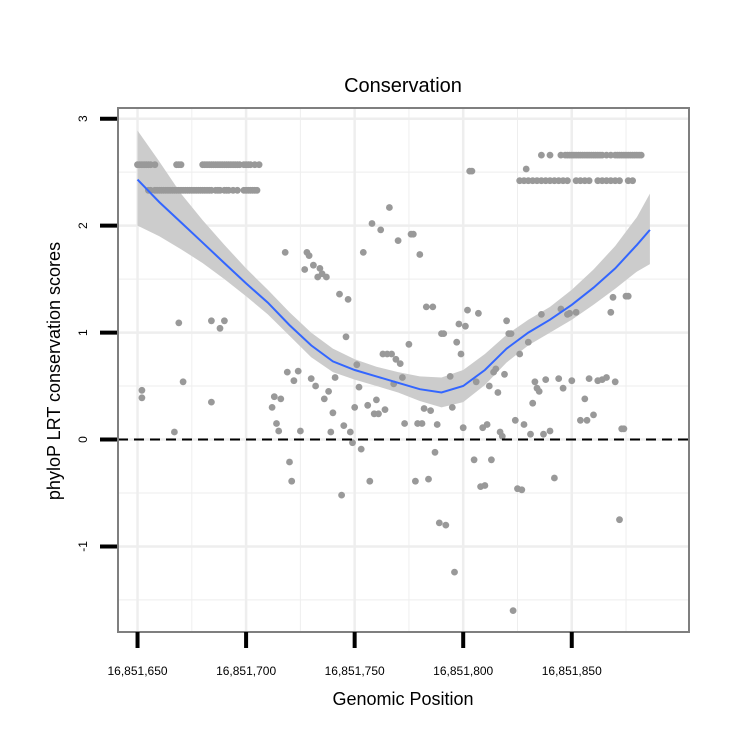 Image resolution: width=750 pixels, height=750 pixels. I want to click on y-tick-label: -1, so click(83, 546).